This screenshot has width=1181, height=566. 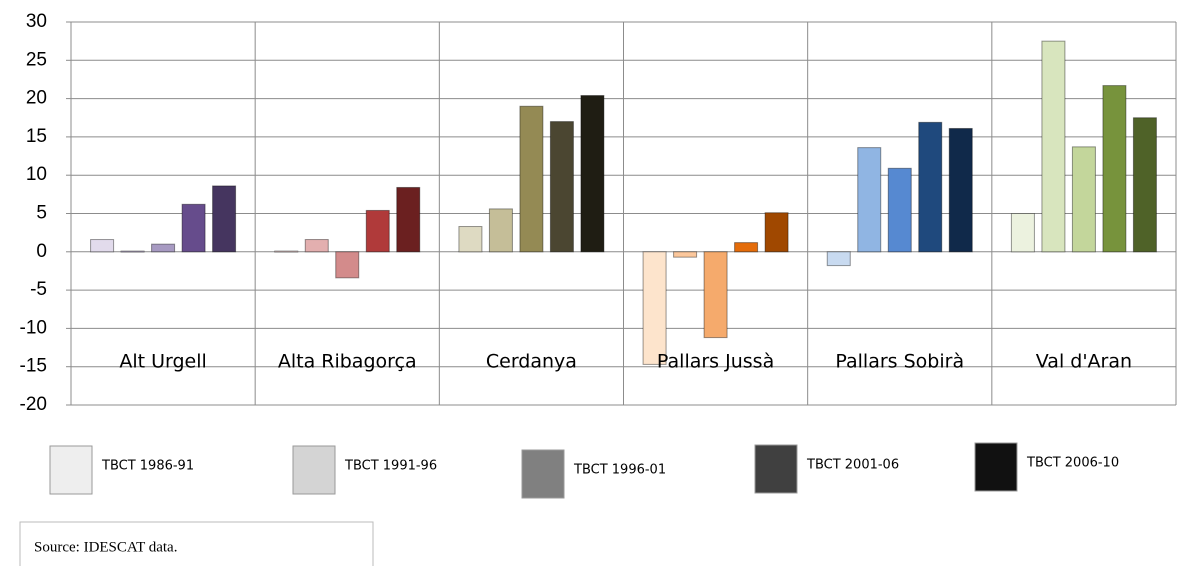 What do you see at coordinates (899, 362) in the screenshot?
I see `category-label: Pallars Sobirà` at bounding box center [899, 362].